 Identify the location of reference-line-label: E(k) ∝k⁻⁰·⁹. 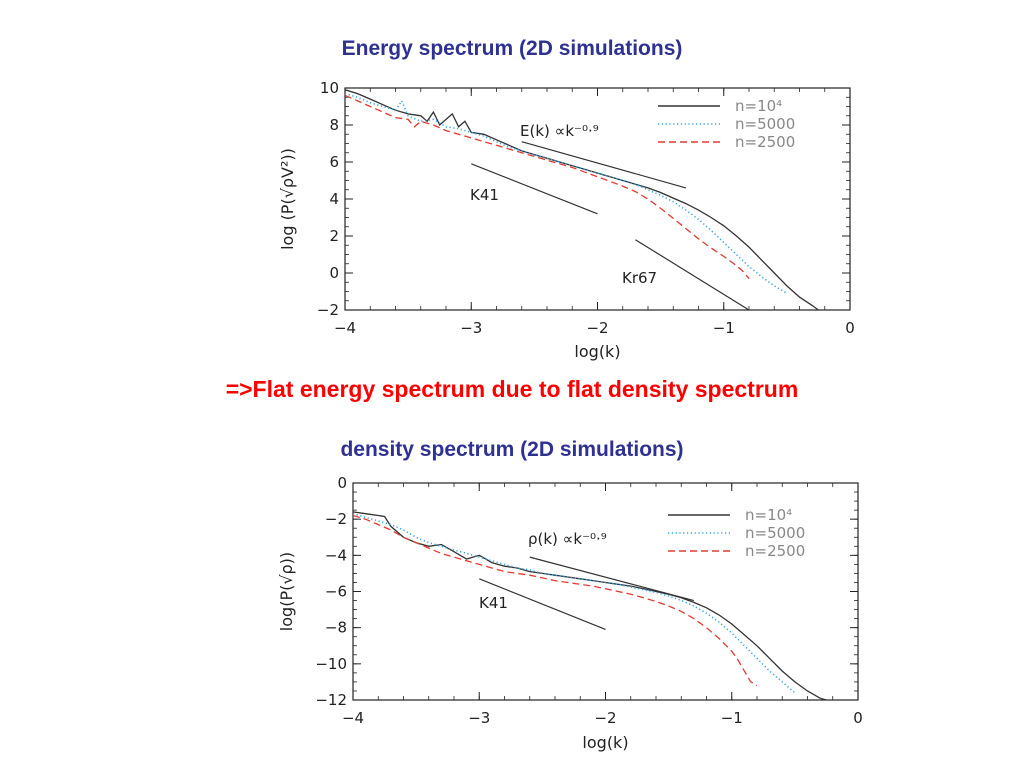
(559, 131).